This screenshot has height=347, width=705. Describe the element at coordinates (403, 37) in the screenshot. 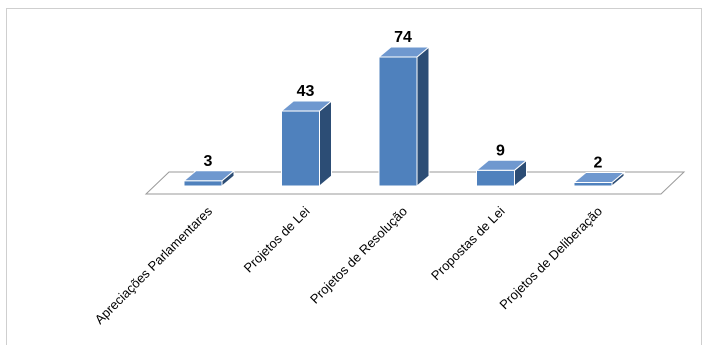

I see `data-label-3: 74` at that location.